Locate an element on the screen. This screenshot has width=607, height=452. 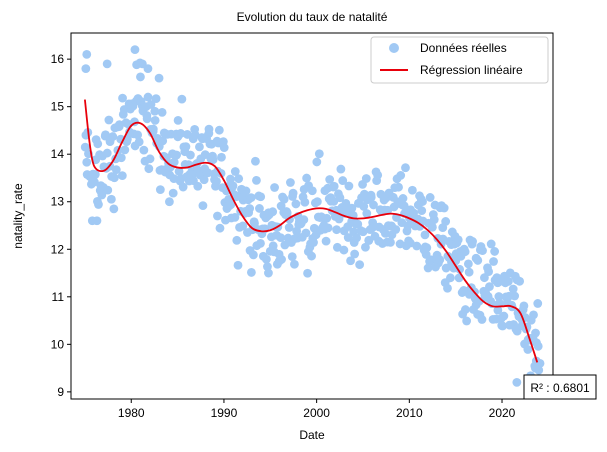
x-tick-label: 1980 is located at coordinates (131, 413).